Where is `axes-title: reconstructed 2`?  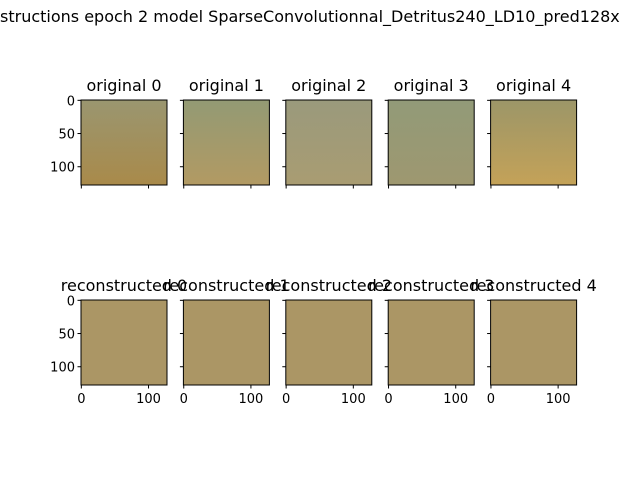
axes-title: reconstructed 2 is located at coordinates (329, 285).